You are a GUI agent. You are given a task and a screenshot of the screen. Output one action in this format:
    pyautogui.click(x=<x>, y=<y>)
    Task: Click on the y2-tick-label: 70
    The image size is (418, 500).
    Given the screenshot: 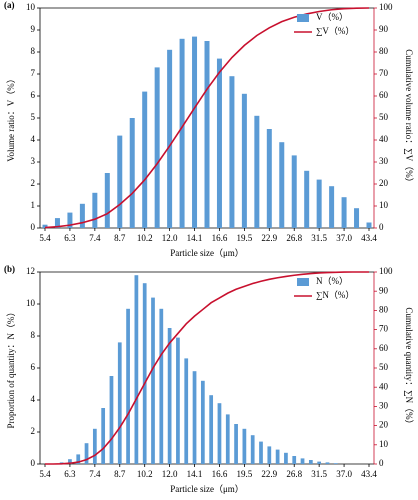 What is the action you would take?
    pyautogui.click(x=384, y=329)
    